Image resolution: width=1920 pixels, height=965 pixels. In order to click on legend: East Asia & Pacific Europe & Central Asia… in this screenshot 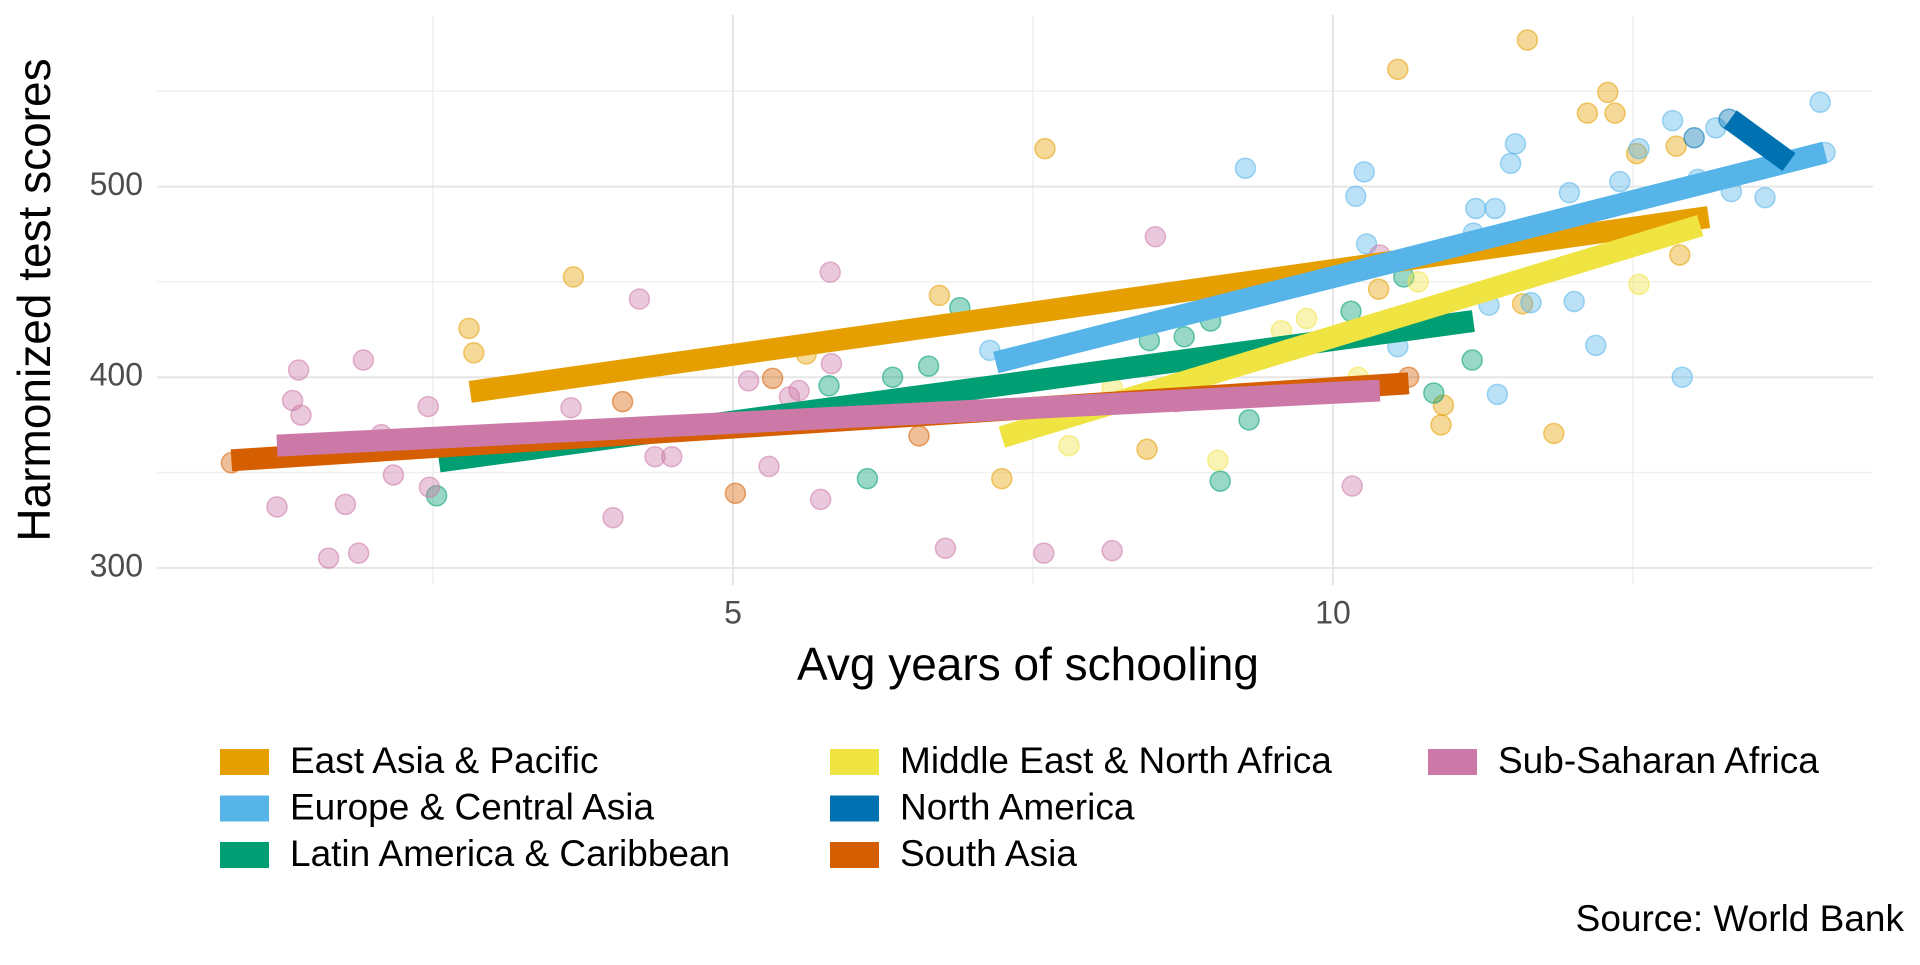, I will do `click(1019, 807)`.